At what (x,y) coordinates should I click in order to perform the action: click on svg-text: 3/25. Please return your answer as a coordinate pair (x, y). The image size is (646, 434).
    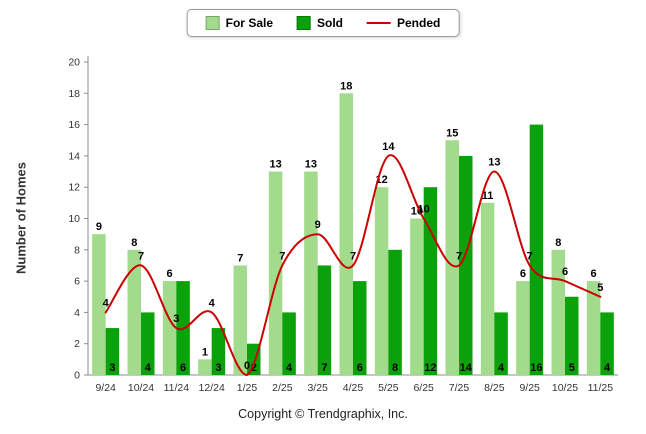
    Looking at the image, I should click on (317, 388).